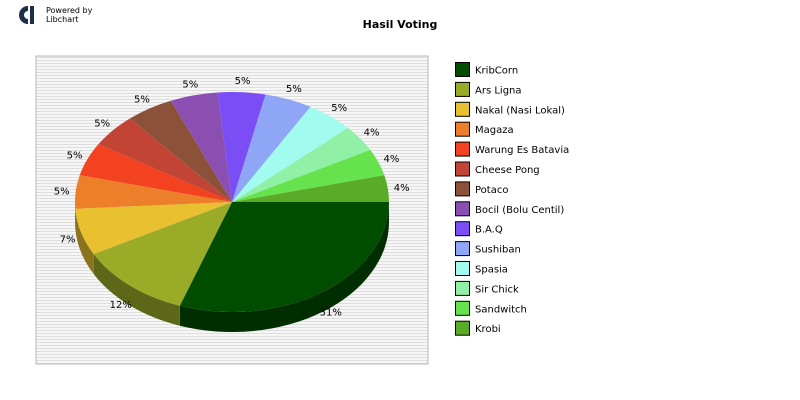 The image size is (800, 400). I want to click on legend-item-sir-chick: Sir Chick, so click(487, 288).